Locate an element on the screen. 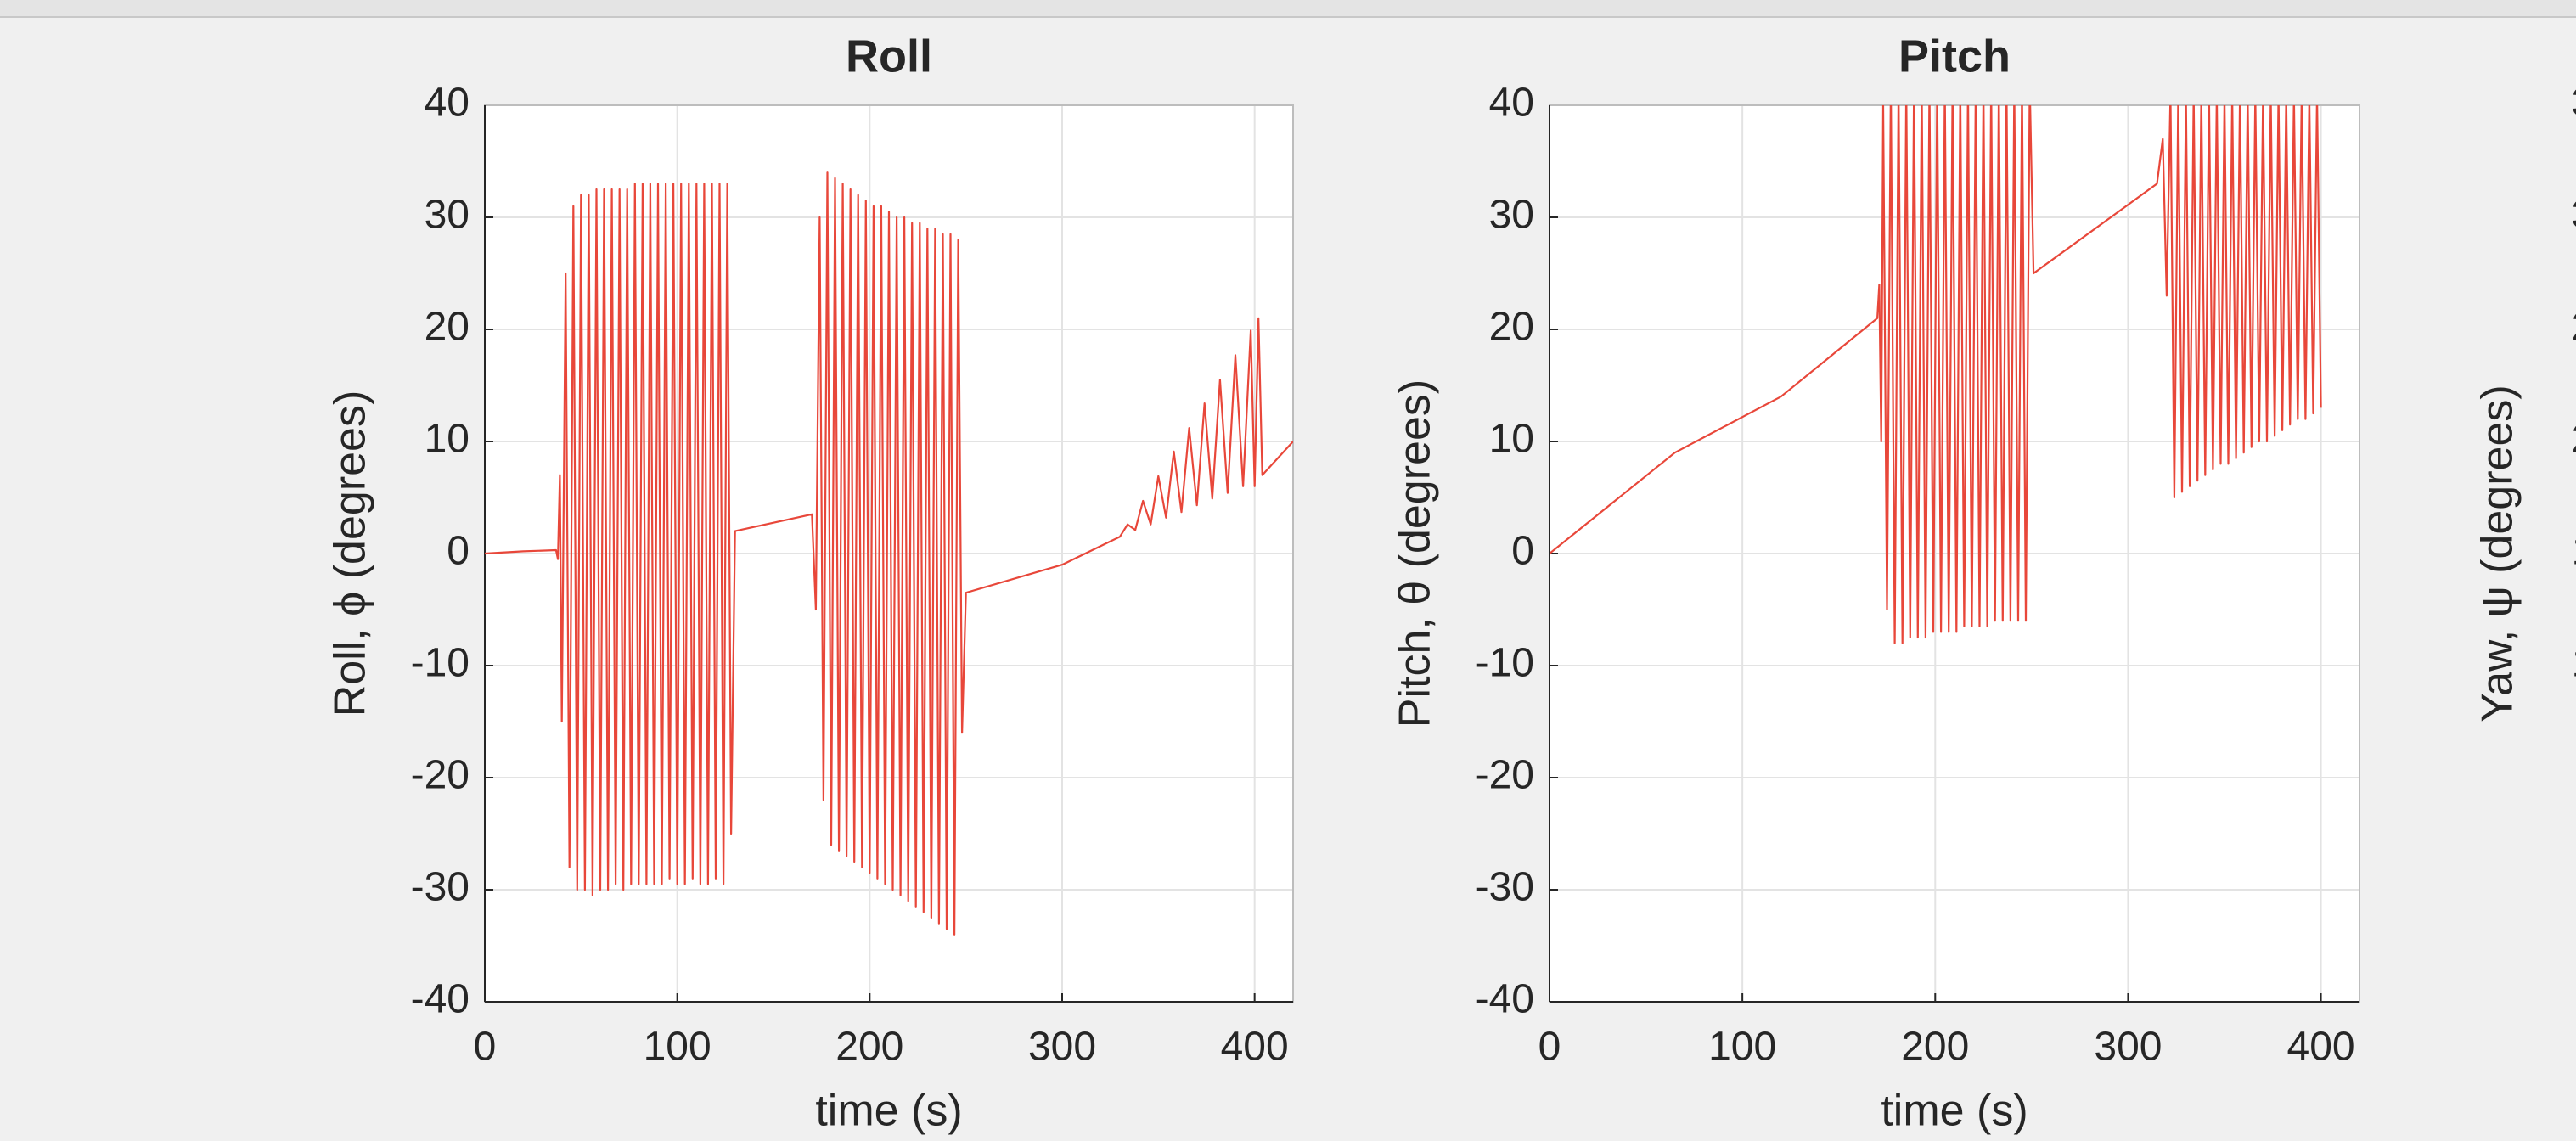 The height and width of the screenshot is (1141, 2576). y-axis-label: Pitch, θ (degrees) is located at coordinates (1415, 554).